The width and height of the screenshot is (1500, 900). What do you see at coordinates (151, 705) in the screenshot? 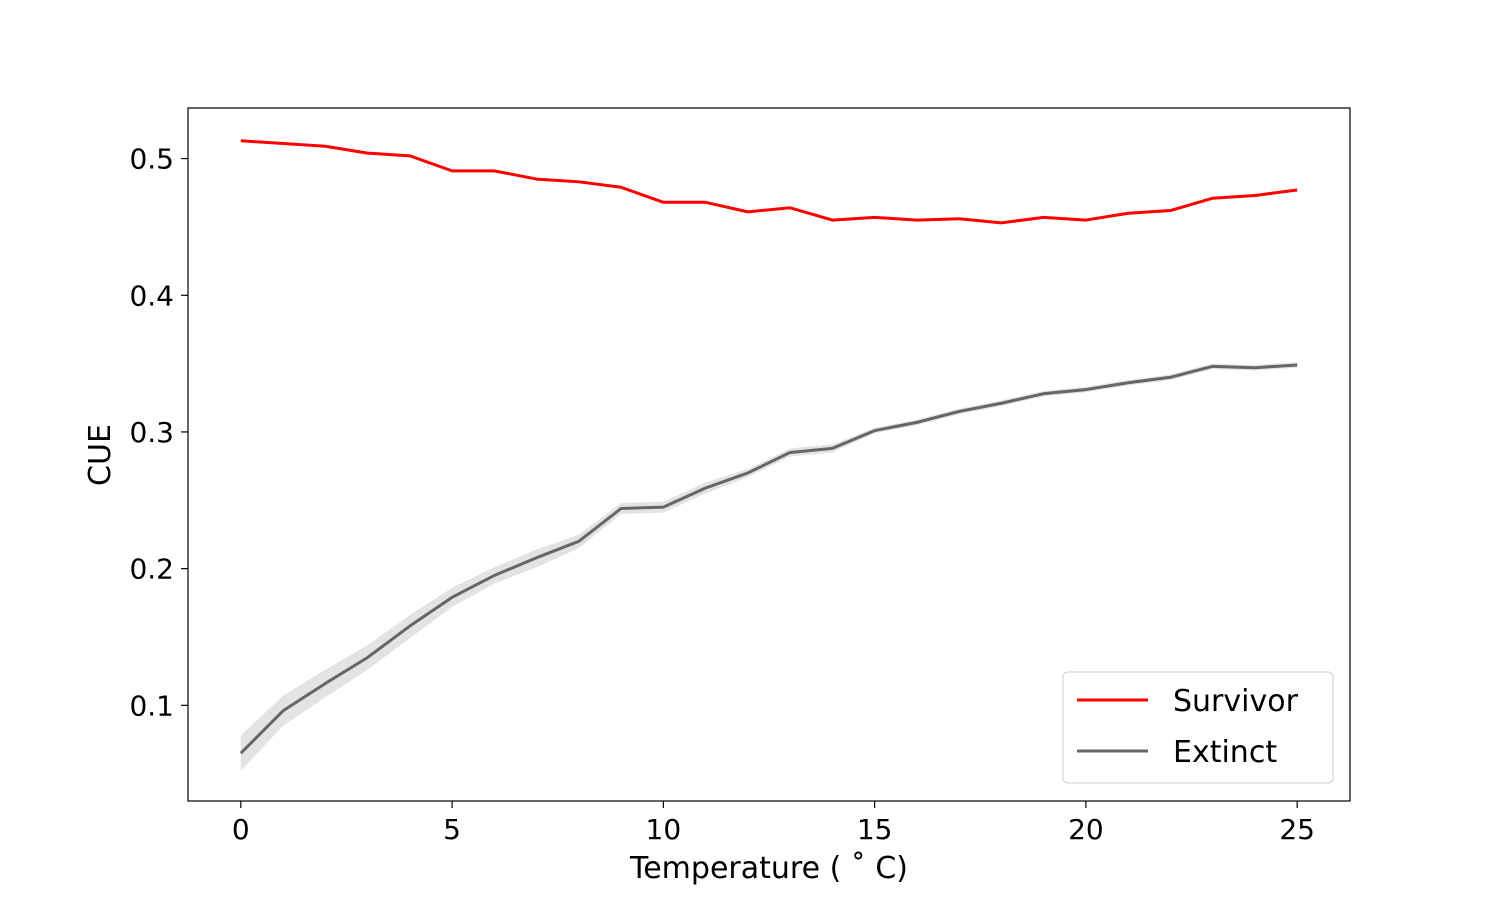
I see `y-tick-label: 0.1` at bounding box center [151, 705].